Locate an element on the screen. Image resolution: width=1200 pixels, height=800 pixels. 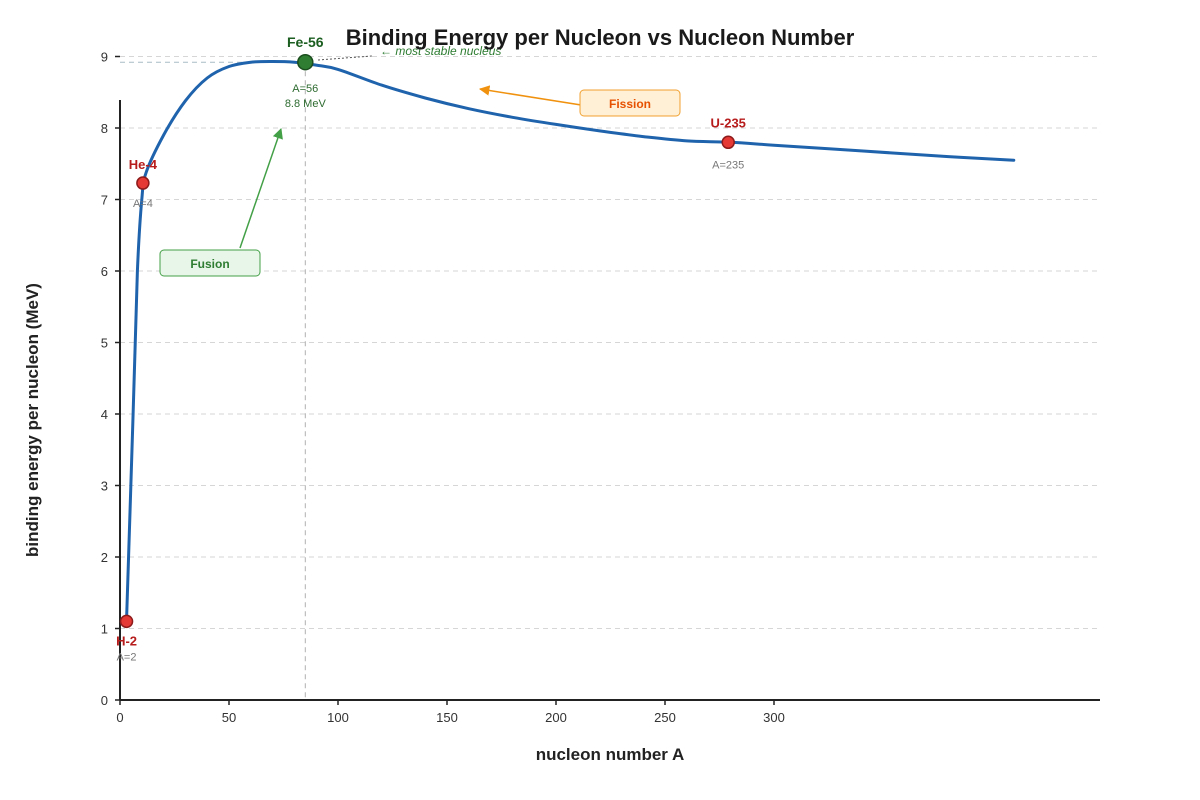
fusion-arrow is located at coordinates (261, 188).